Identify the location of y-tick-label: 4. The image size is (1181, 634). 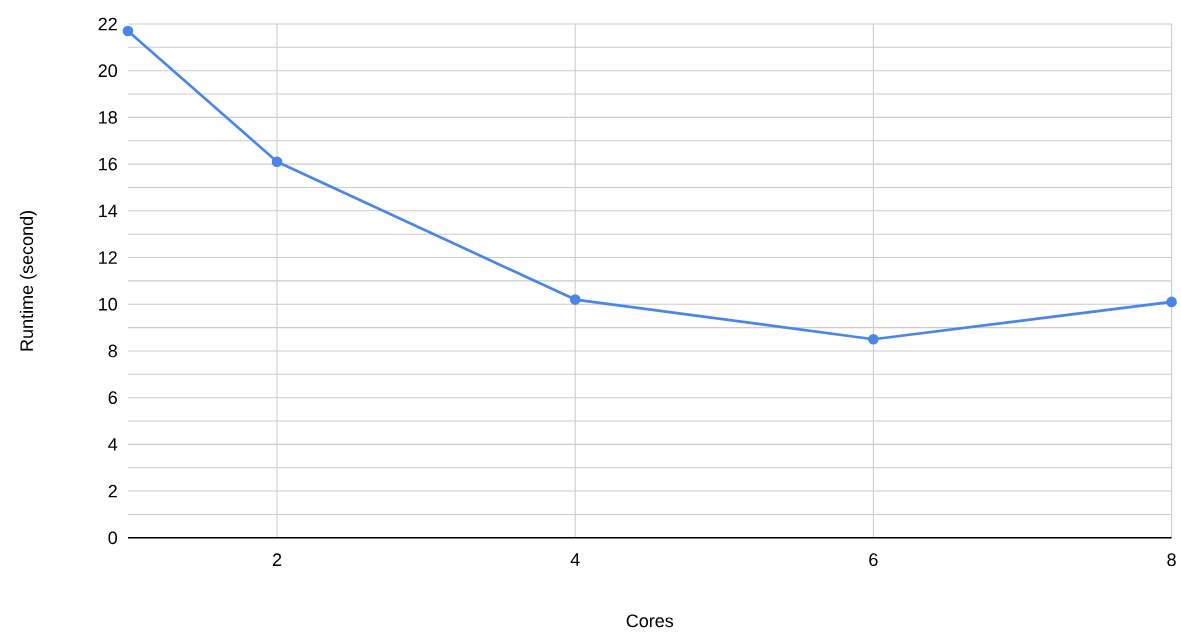
(113, 444).